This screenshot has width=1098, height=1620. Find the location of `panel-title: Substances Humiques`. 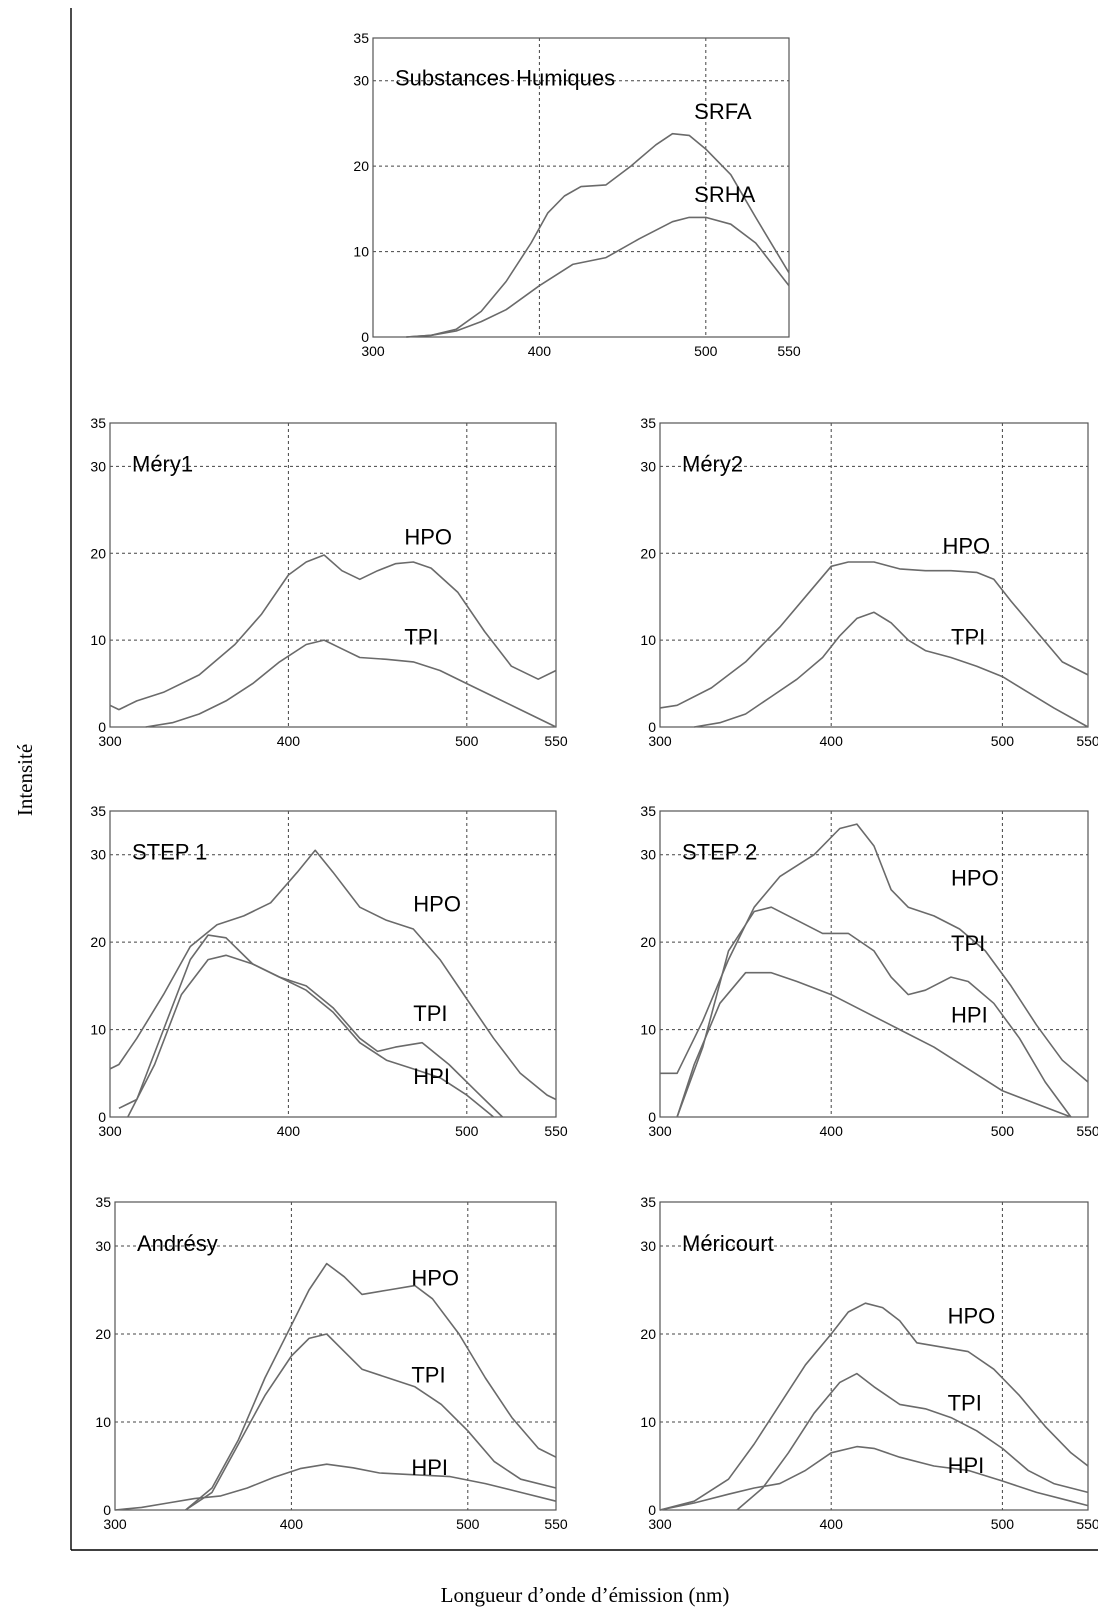

panel-title: Substances Humiques is located at coordinates (505, 78).